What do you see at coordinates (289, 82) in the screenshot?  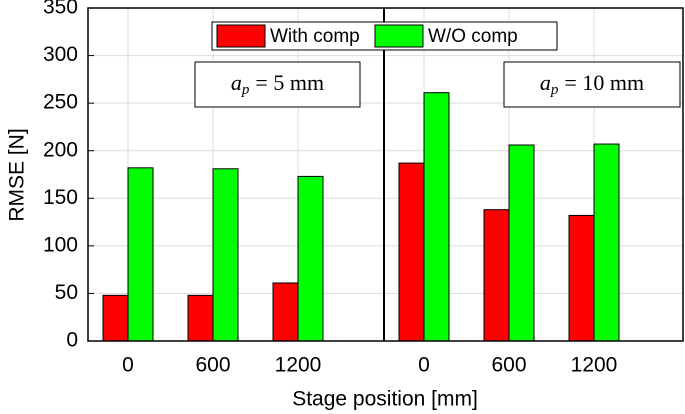 I see `annotation-rest: = 5 mm` at bounding box center [289, 82].